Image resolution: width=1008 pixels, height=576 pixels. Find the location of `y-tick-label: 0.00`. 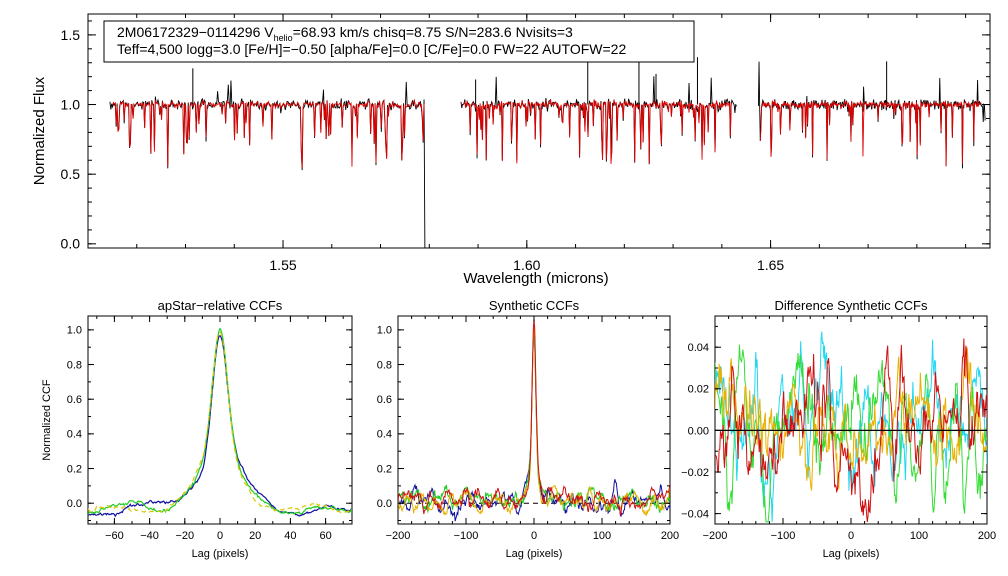

y-tick-label: 0.00 is located at coordinates (698, 431).